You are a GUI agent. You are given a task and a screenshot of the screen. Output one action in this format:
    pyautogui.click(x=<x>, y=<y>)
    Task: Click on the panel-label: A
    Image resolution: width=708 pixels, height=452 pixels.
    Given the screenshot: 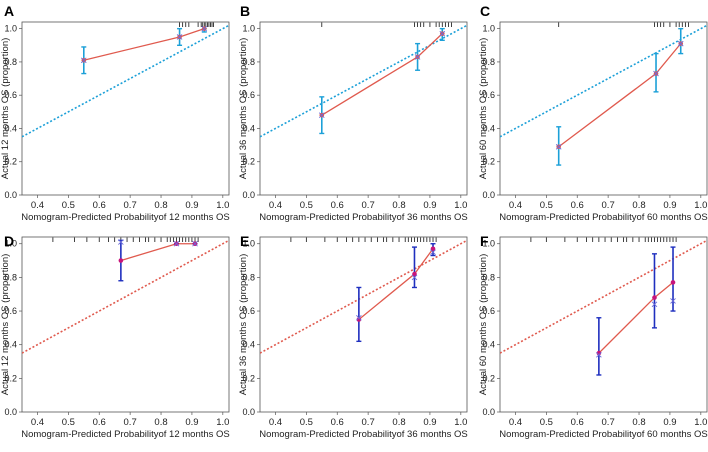 What is the action you would take?
    pyautogui.click(x=9, y=11)
    